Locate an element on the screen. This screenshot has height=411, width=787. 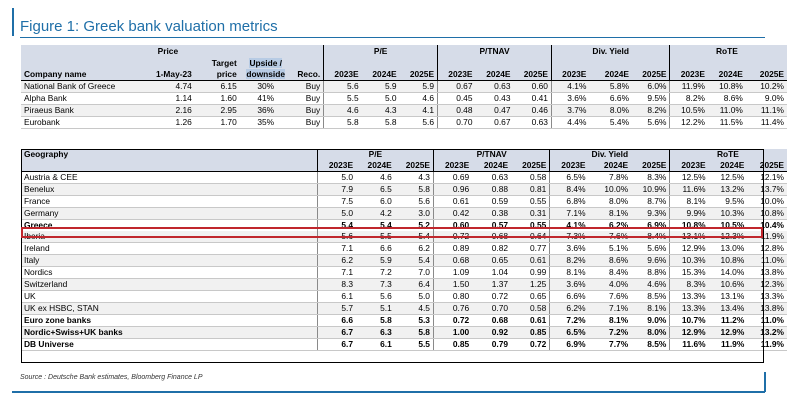
ptnav-value-cell: 0.60 is located at coordinates (532, 86).